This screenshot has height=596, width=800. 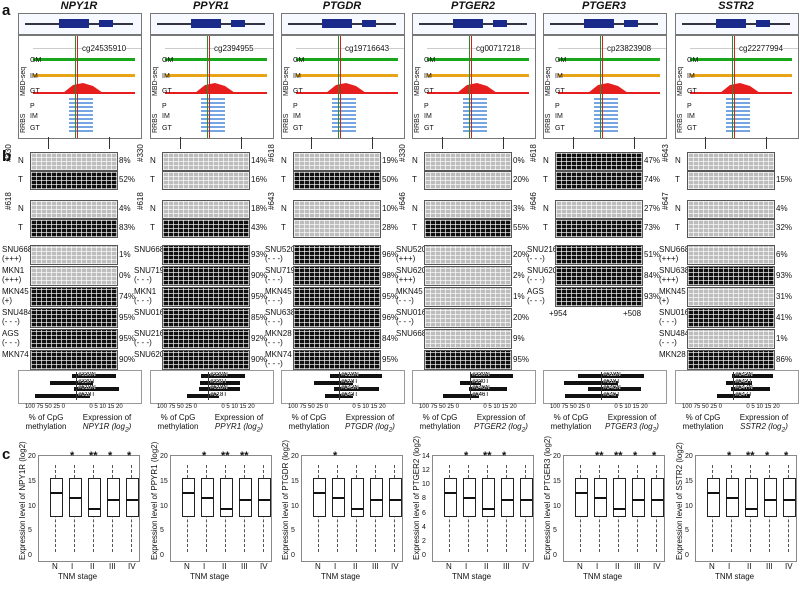 I want to click on methylation-bar, so click(x=336, y=389).